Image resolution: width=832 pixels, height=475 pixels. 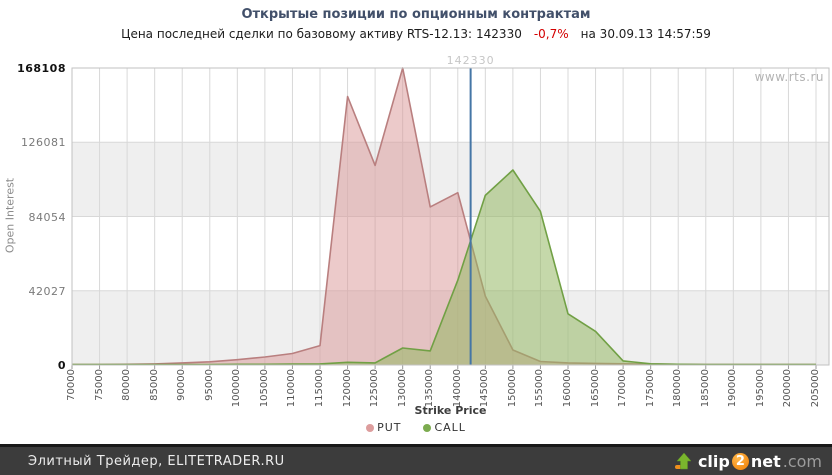 What do you see at coordinates (650, 388) in the screenshot?
I see `x-axis-tick-label: 175000` at bounding box center [650, 388].